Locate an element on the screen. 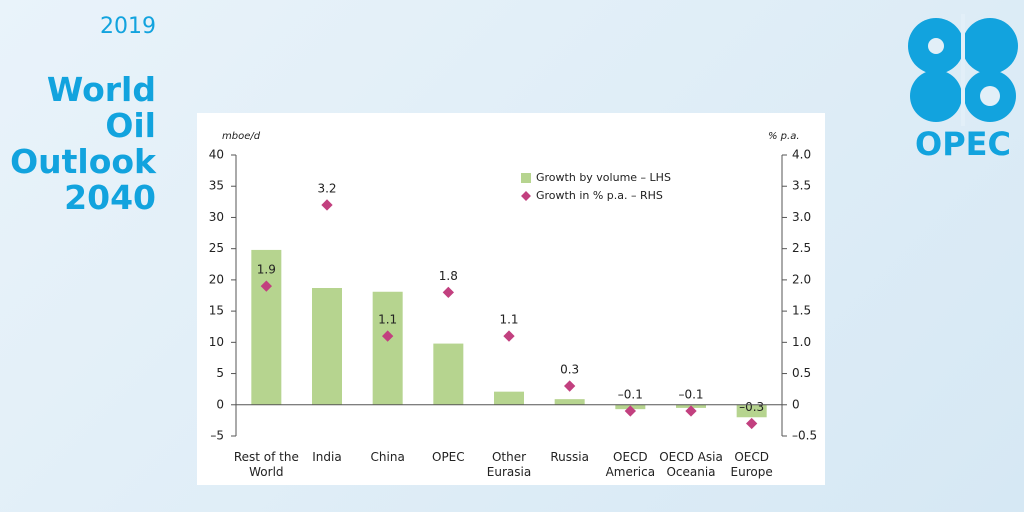  x-tick-label: Rest of the World is located at coordinates (266, 464).